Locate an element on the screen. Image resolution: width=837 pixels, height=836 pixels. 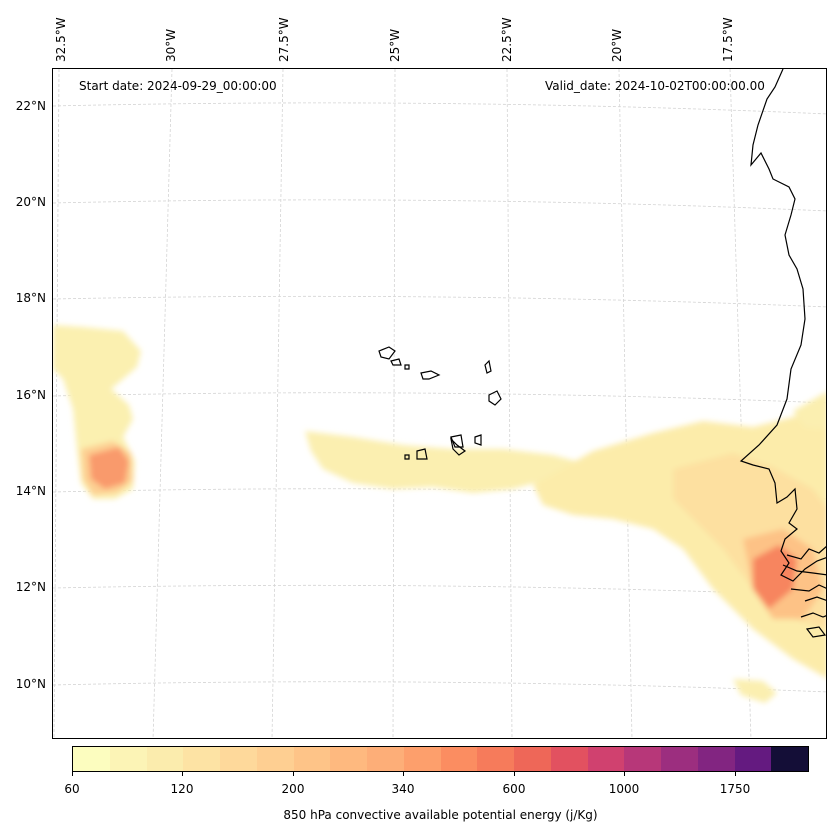
latitude-label: 16°N is located at coordinates (30, 395).